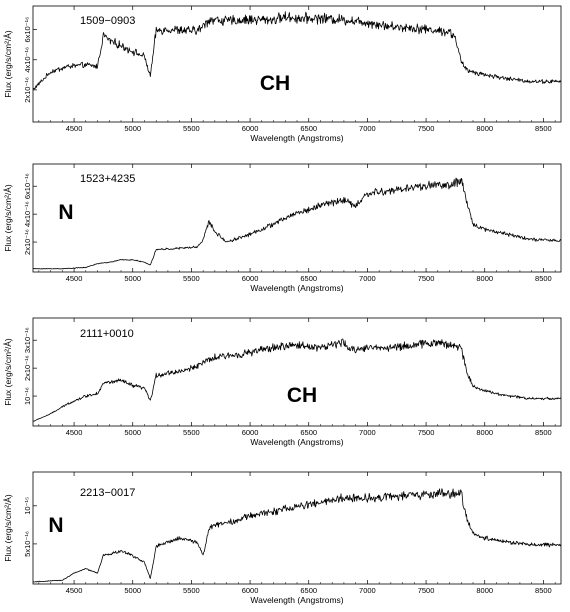 The width and height of the screenshot is (570, 612). Describe the element at coordinates (27, 340) in the screenshot. I see `y-tick-label: 3x10⁻¹⁶` at that location.